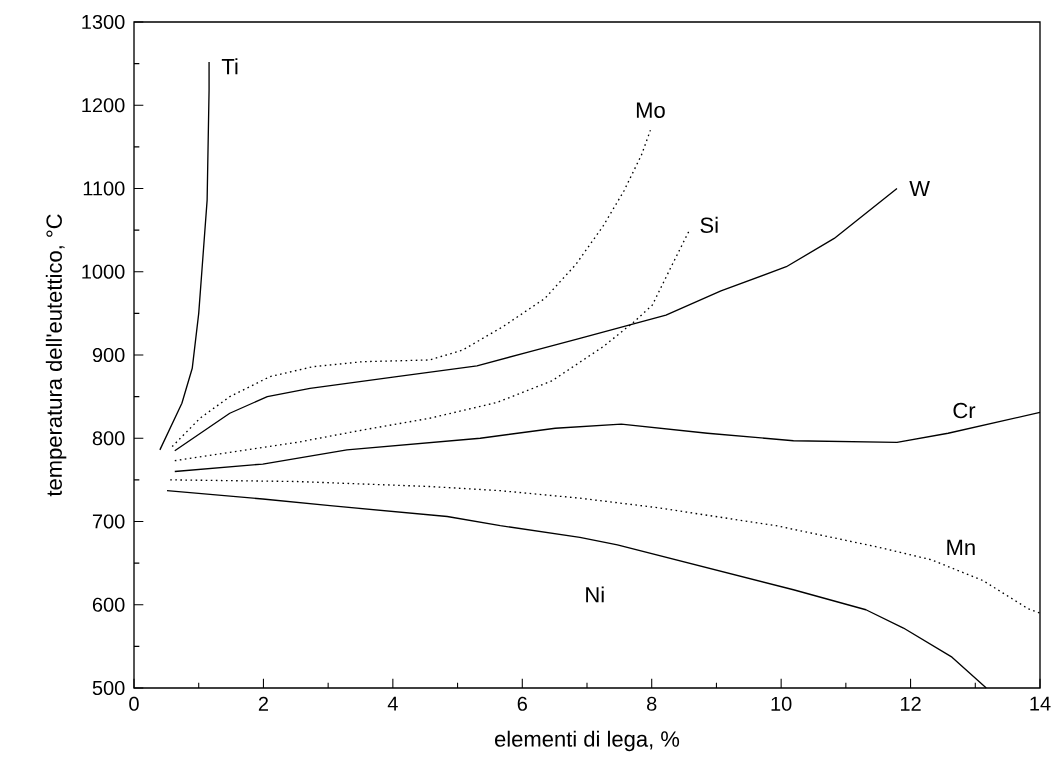 The image size is (1058, 784). I want to click on y-tick-label: 1300, so click(103, 22).